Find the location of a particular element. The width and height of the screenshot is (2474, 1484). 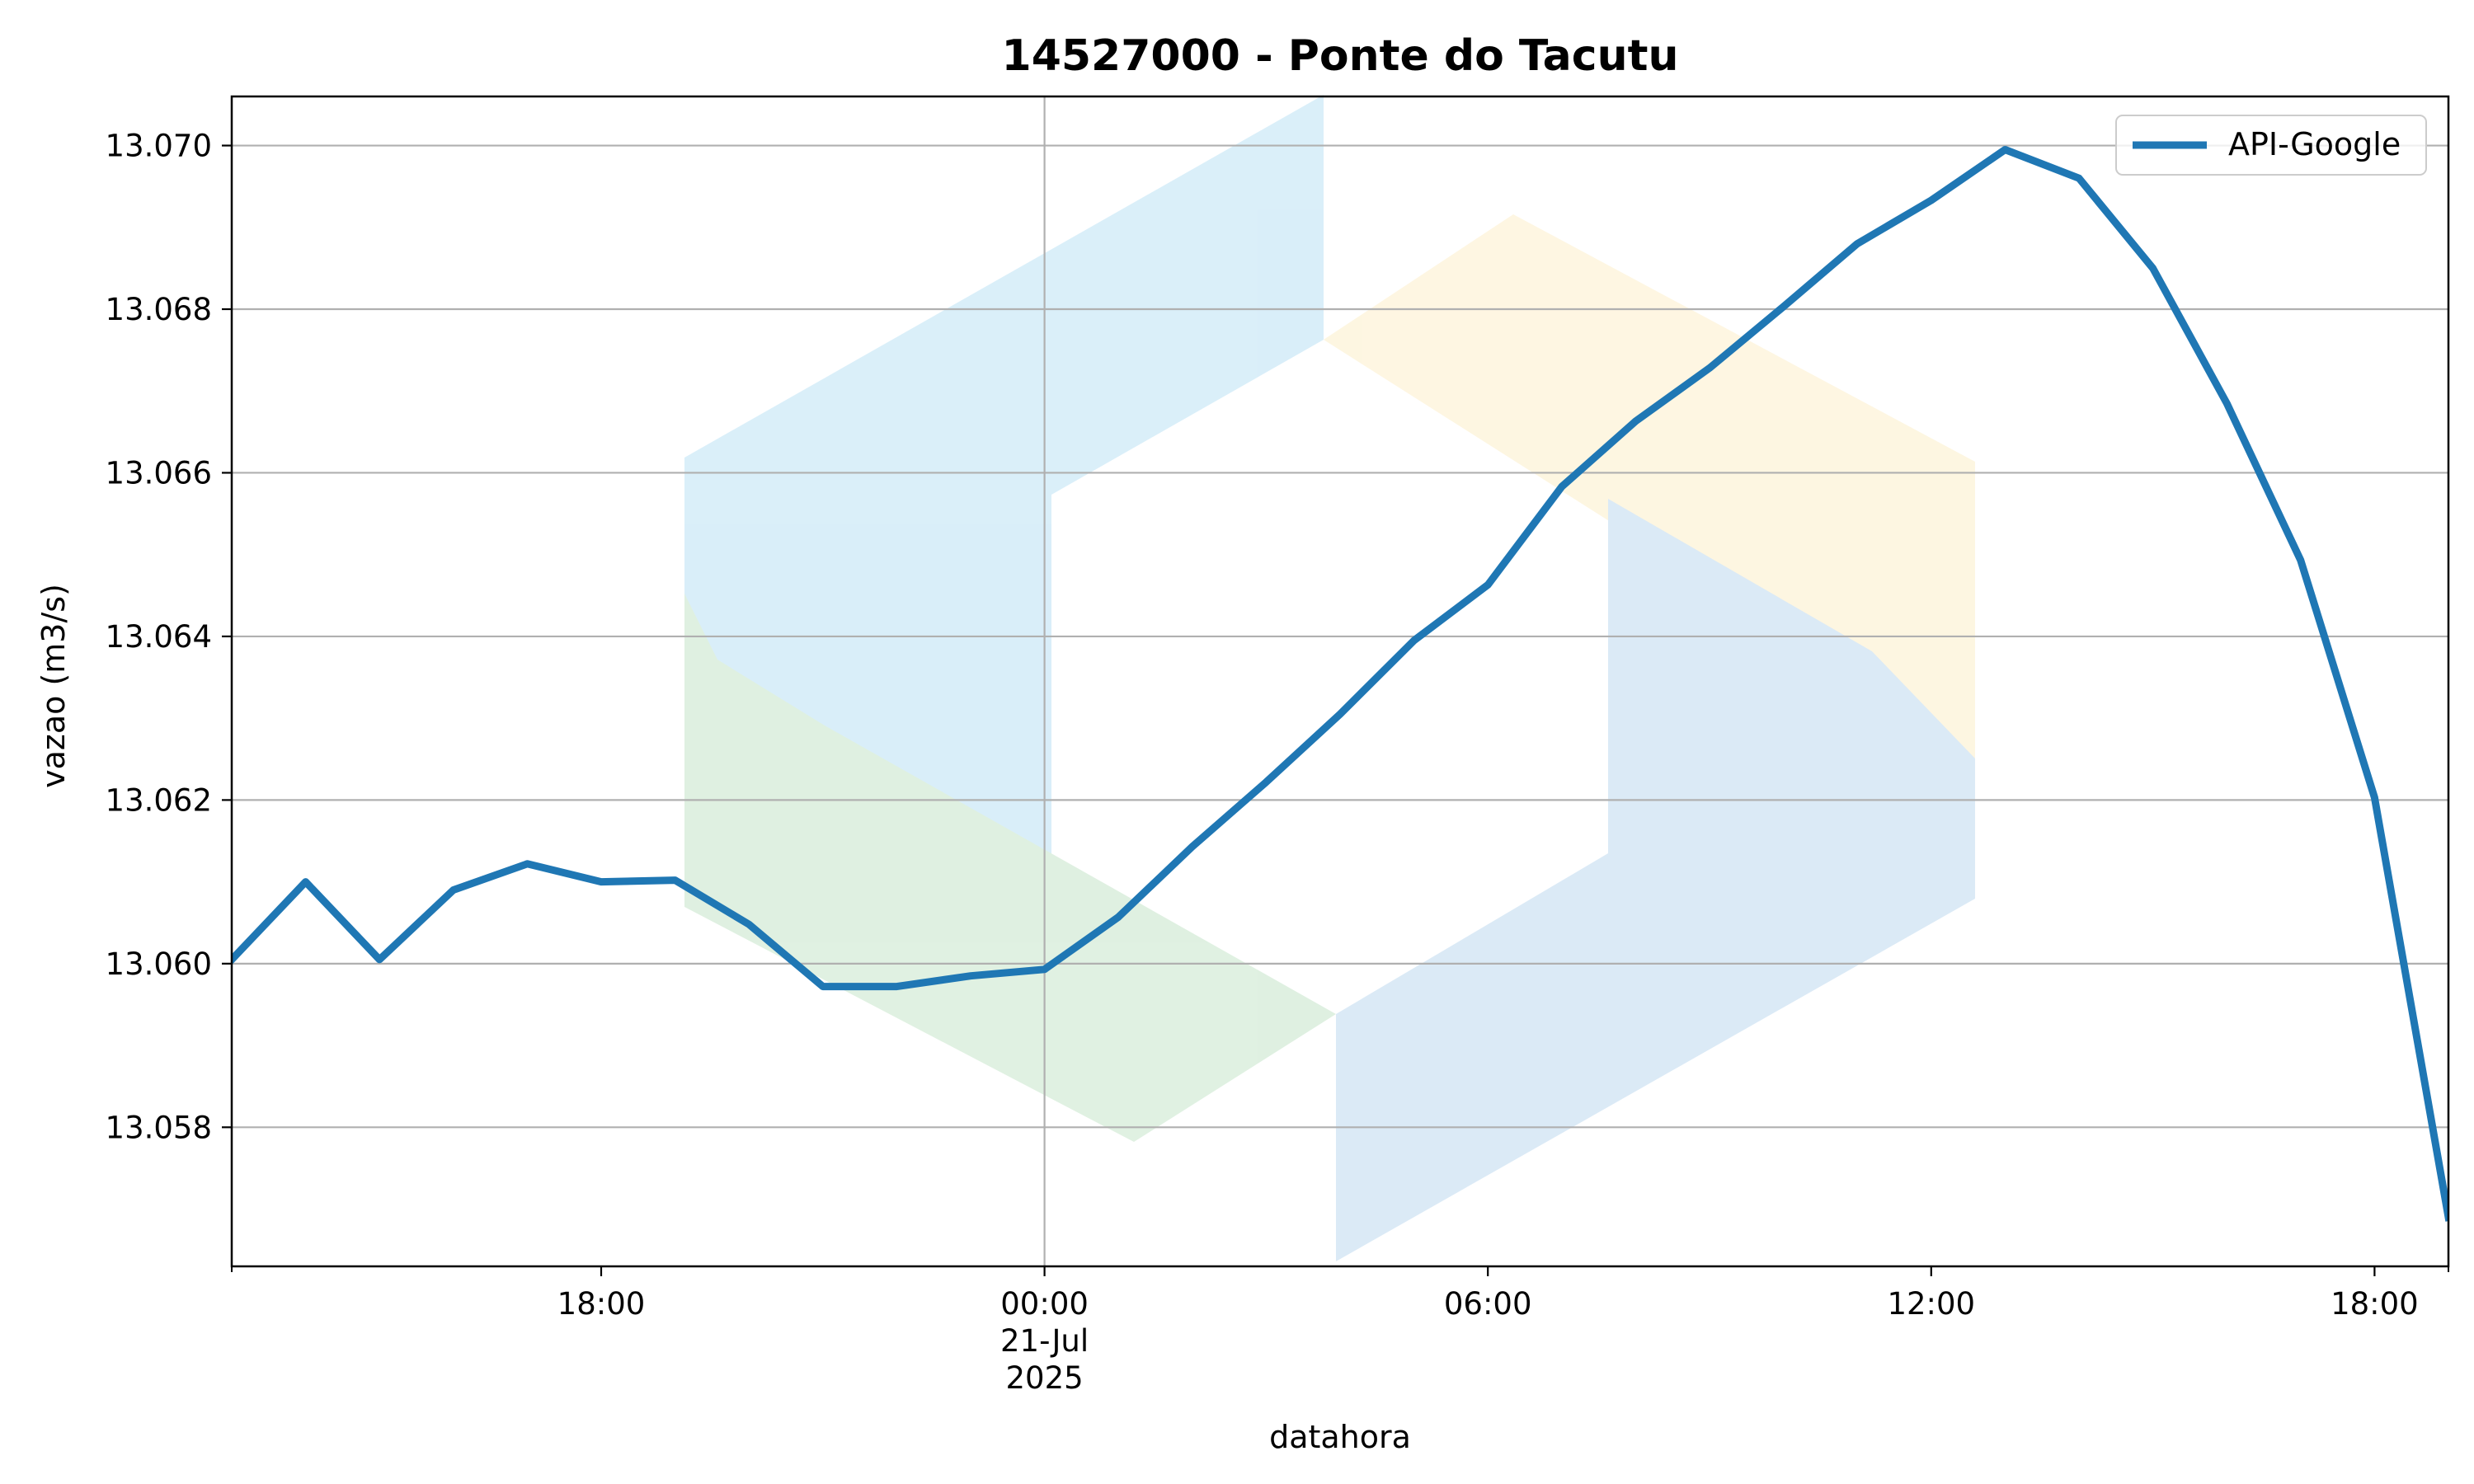

y-tick-label: 13.060 is located at coordinates (159, 964).